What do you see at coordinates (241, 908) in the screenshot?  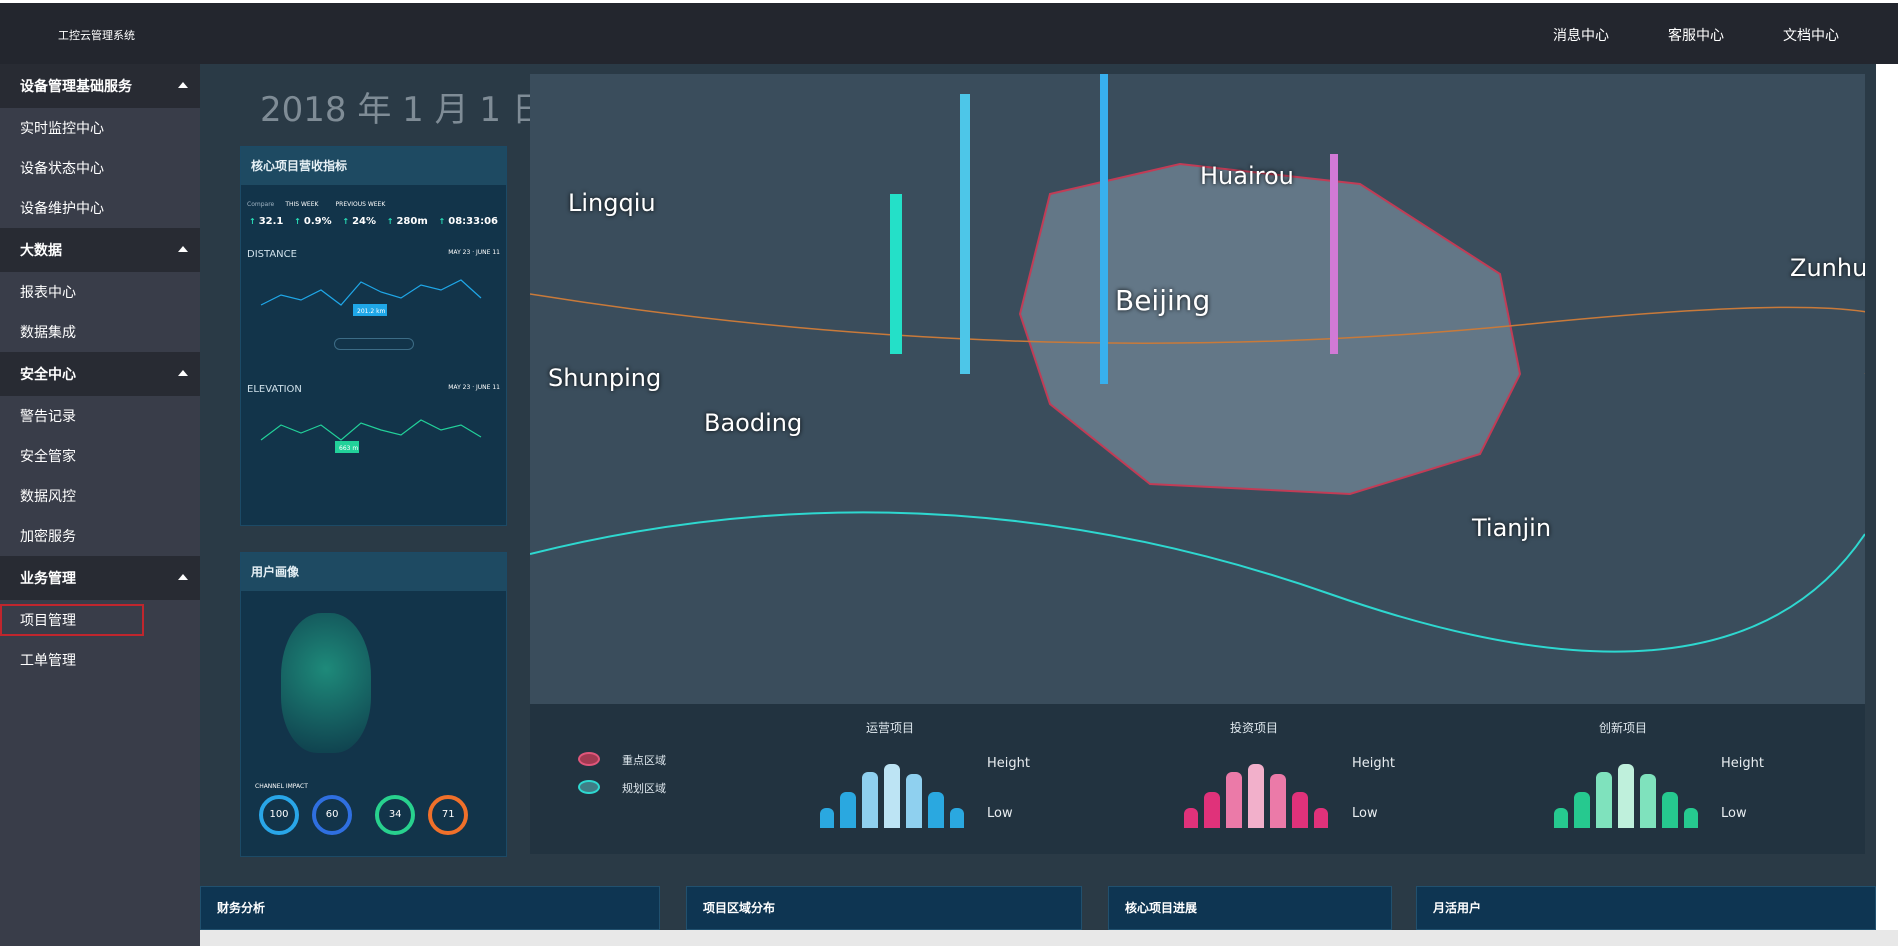 I see `panel-title: 财务分析` at bounding box center [241, 908].